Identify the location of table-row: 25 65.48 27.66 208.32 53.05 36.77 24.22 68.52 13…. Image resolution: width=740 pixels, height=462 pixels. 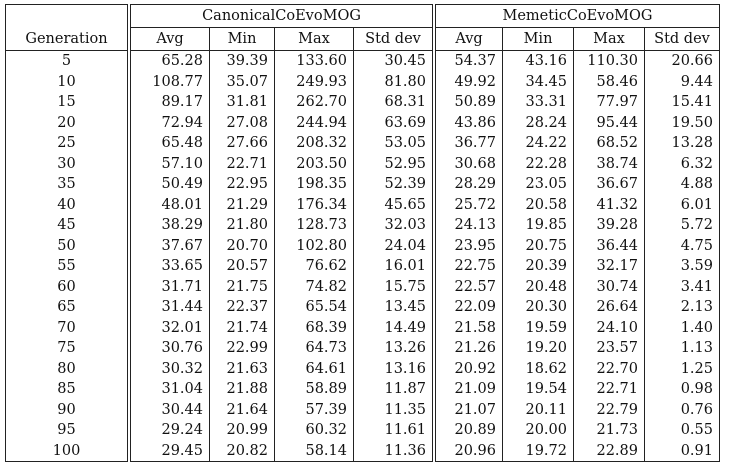
(362, 143).